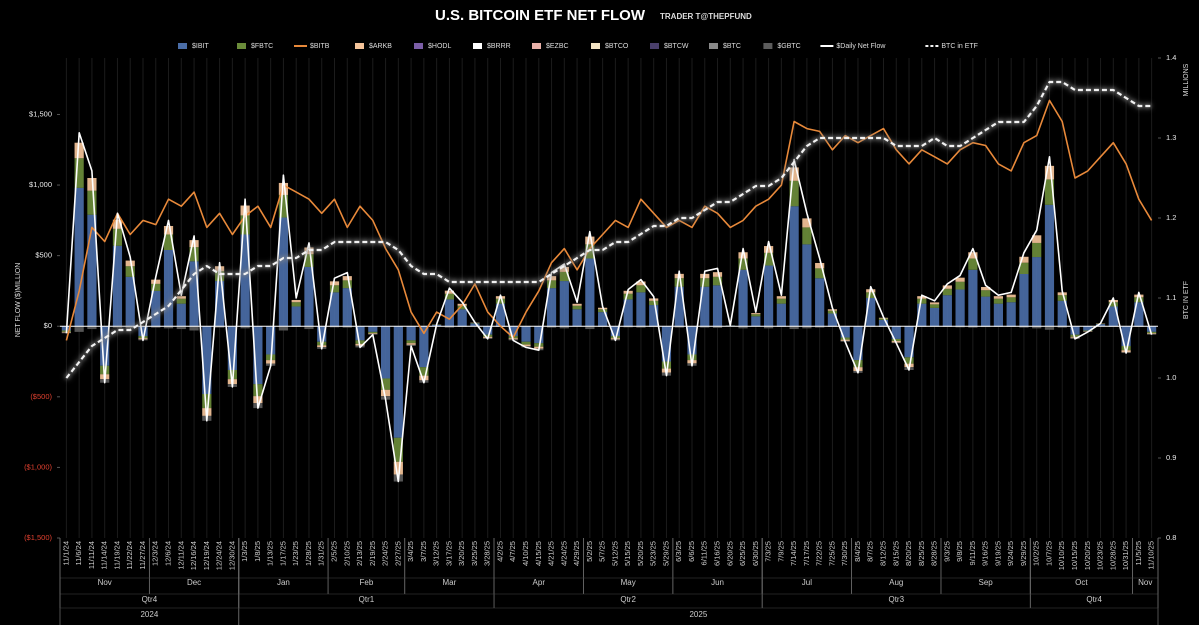 Image resolution: width=1199 pixels, height=625 pixels. Describe the element at coordinates (908, 553) in the screenshot. I see `x-tick-label: 8/20/25` at that location.